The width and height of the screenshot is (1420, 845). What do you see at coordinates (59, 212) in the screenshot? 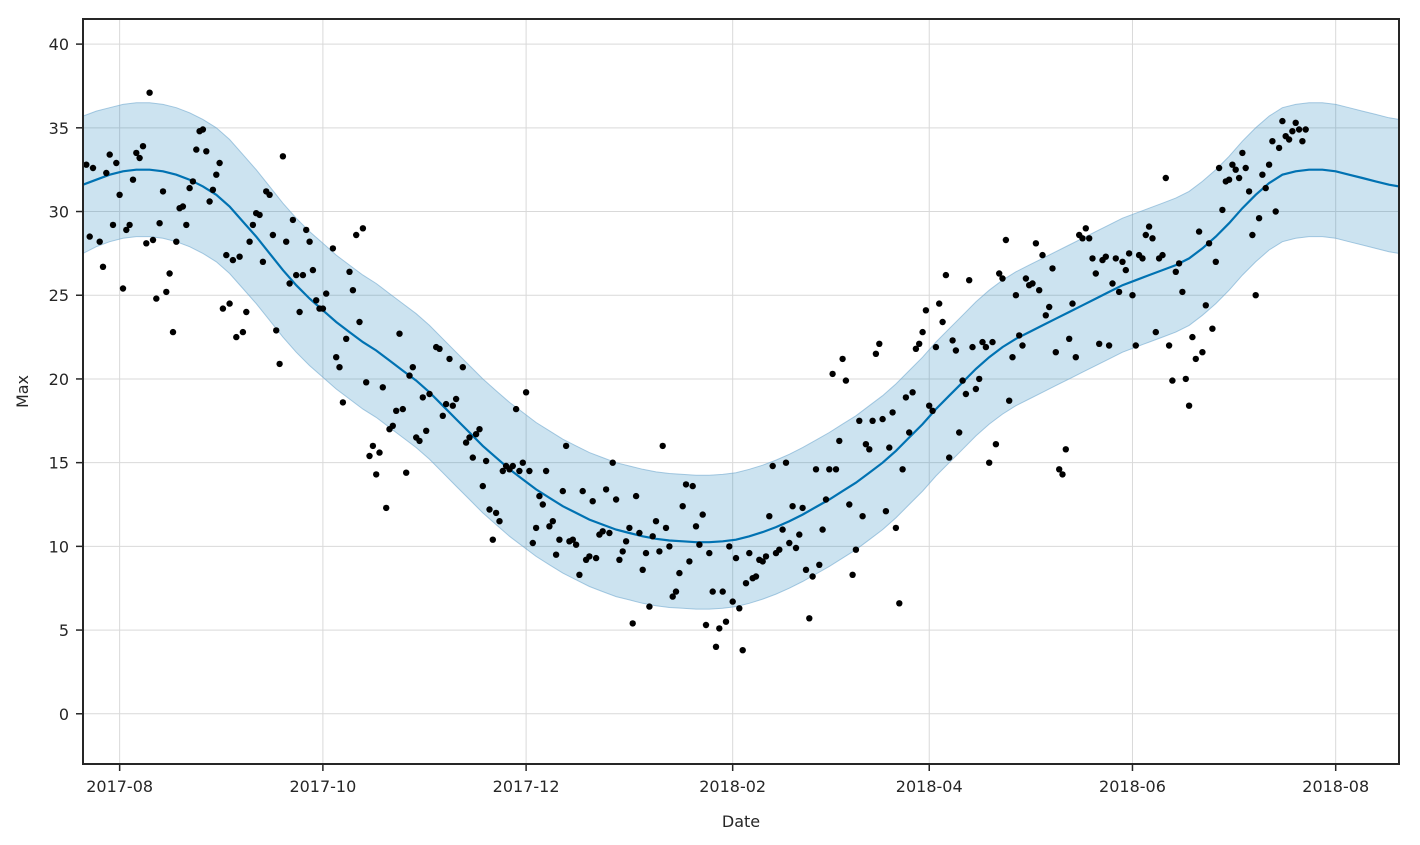
I see `y-tick-label: 30` at bounding box center [59, 212].